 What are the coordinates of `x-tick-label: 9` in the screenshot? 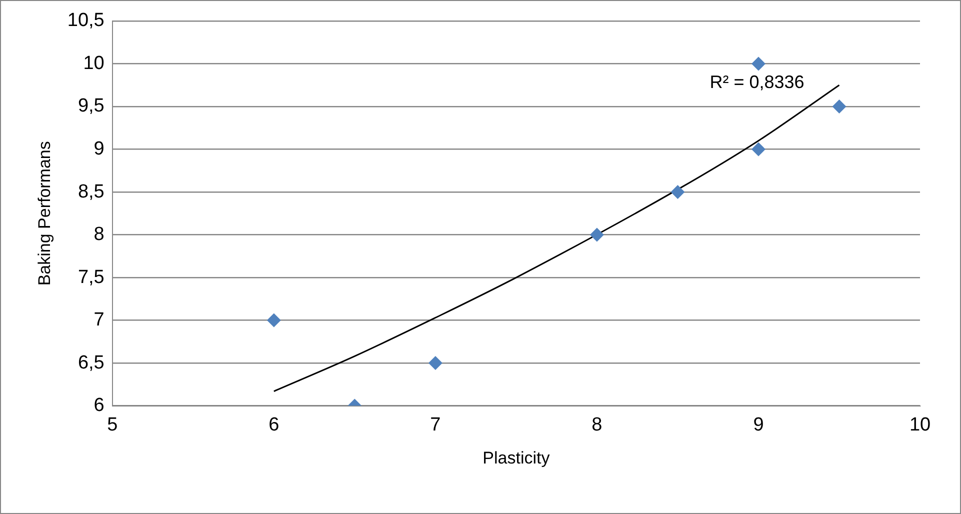 It's located at (758, 425).